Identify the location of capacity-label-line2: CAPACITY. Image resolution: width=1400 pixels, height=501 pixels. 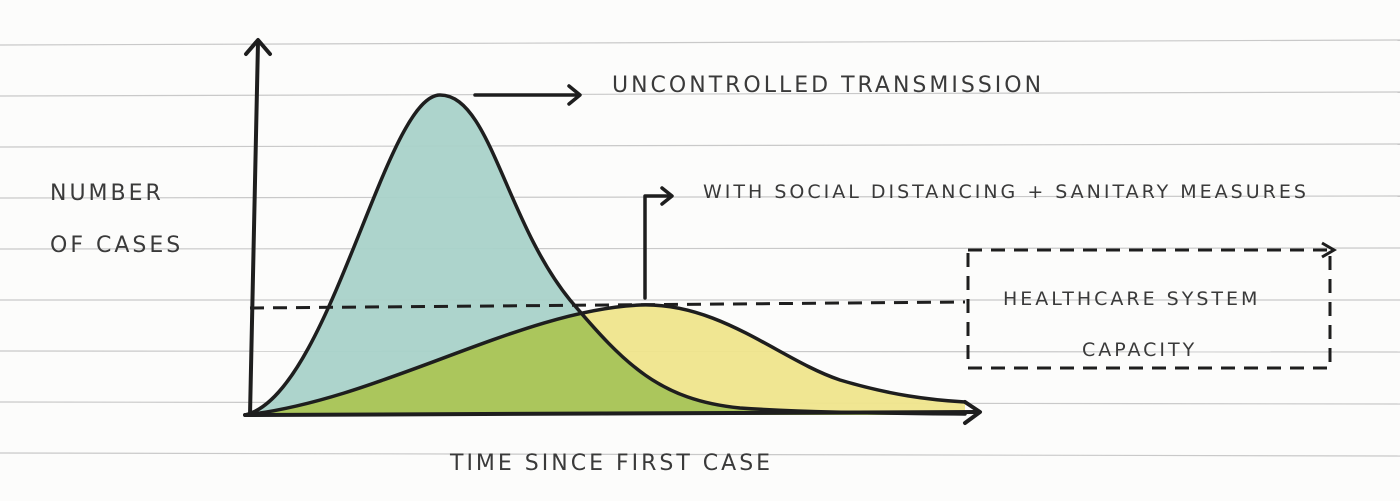
(1139, 350).